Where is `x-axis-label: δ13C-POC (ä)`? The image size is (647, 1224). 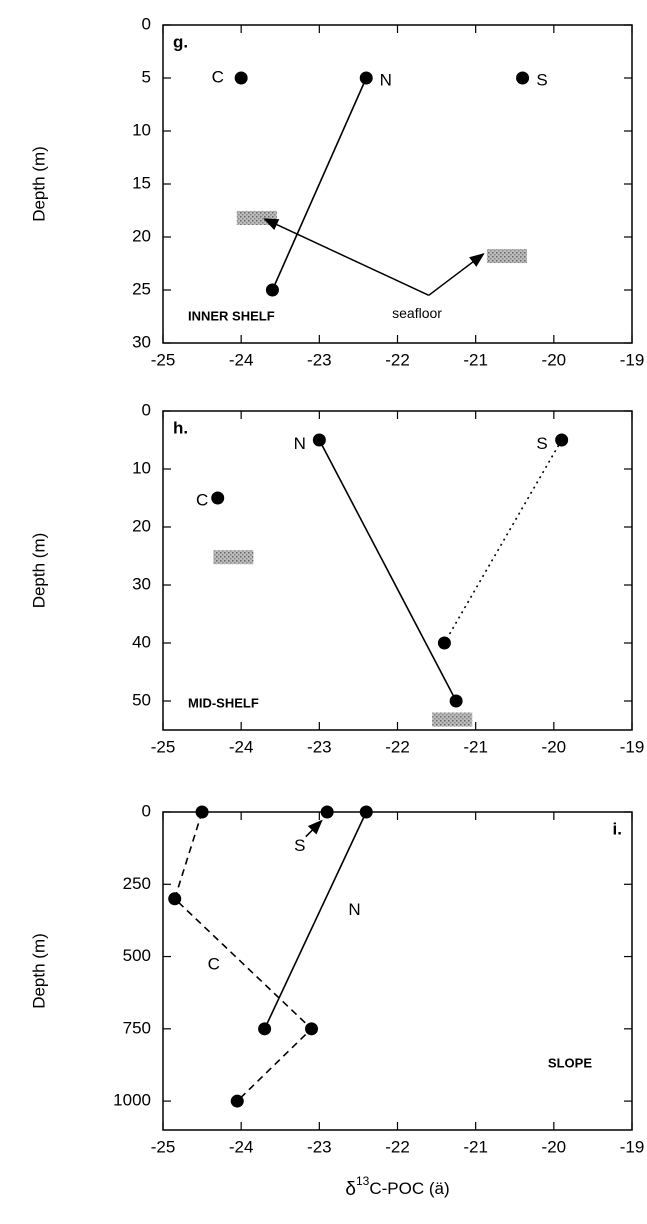
x-axis-label: δ13C-POC (ä) is located at coordinates (397, 1187).